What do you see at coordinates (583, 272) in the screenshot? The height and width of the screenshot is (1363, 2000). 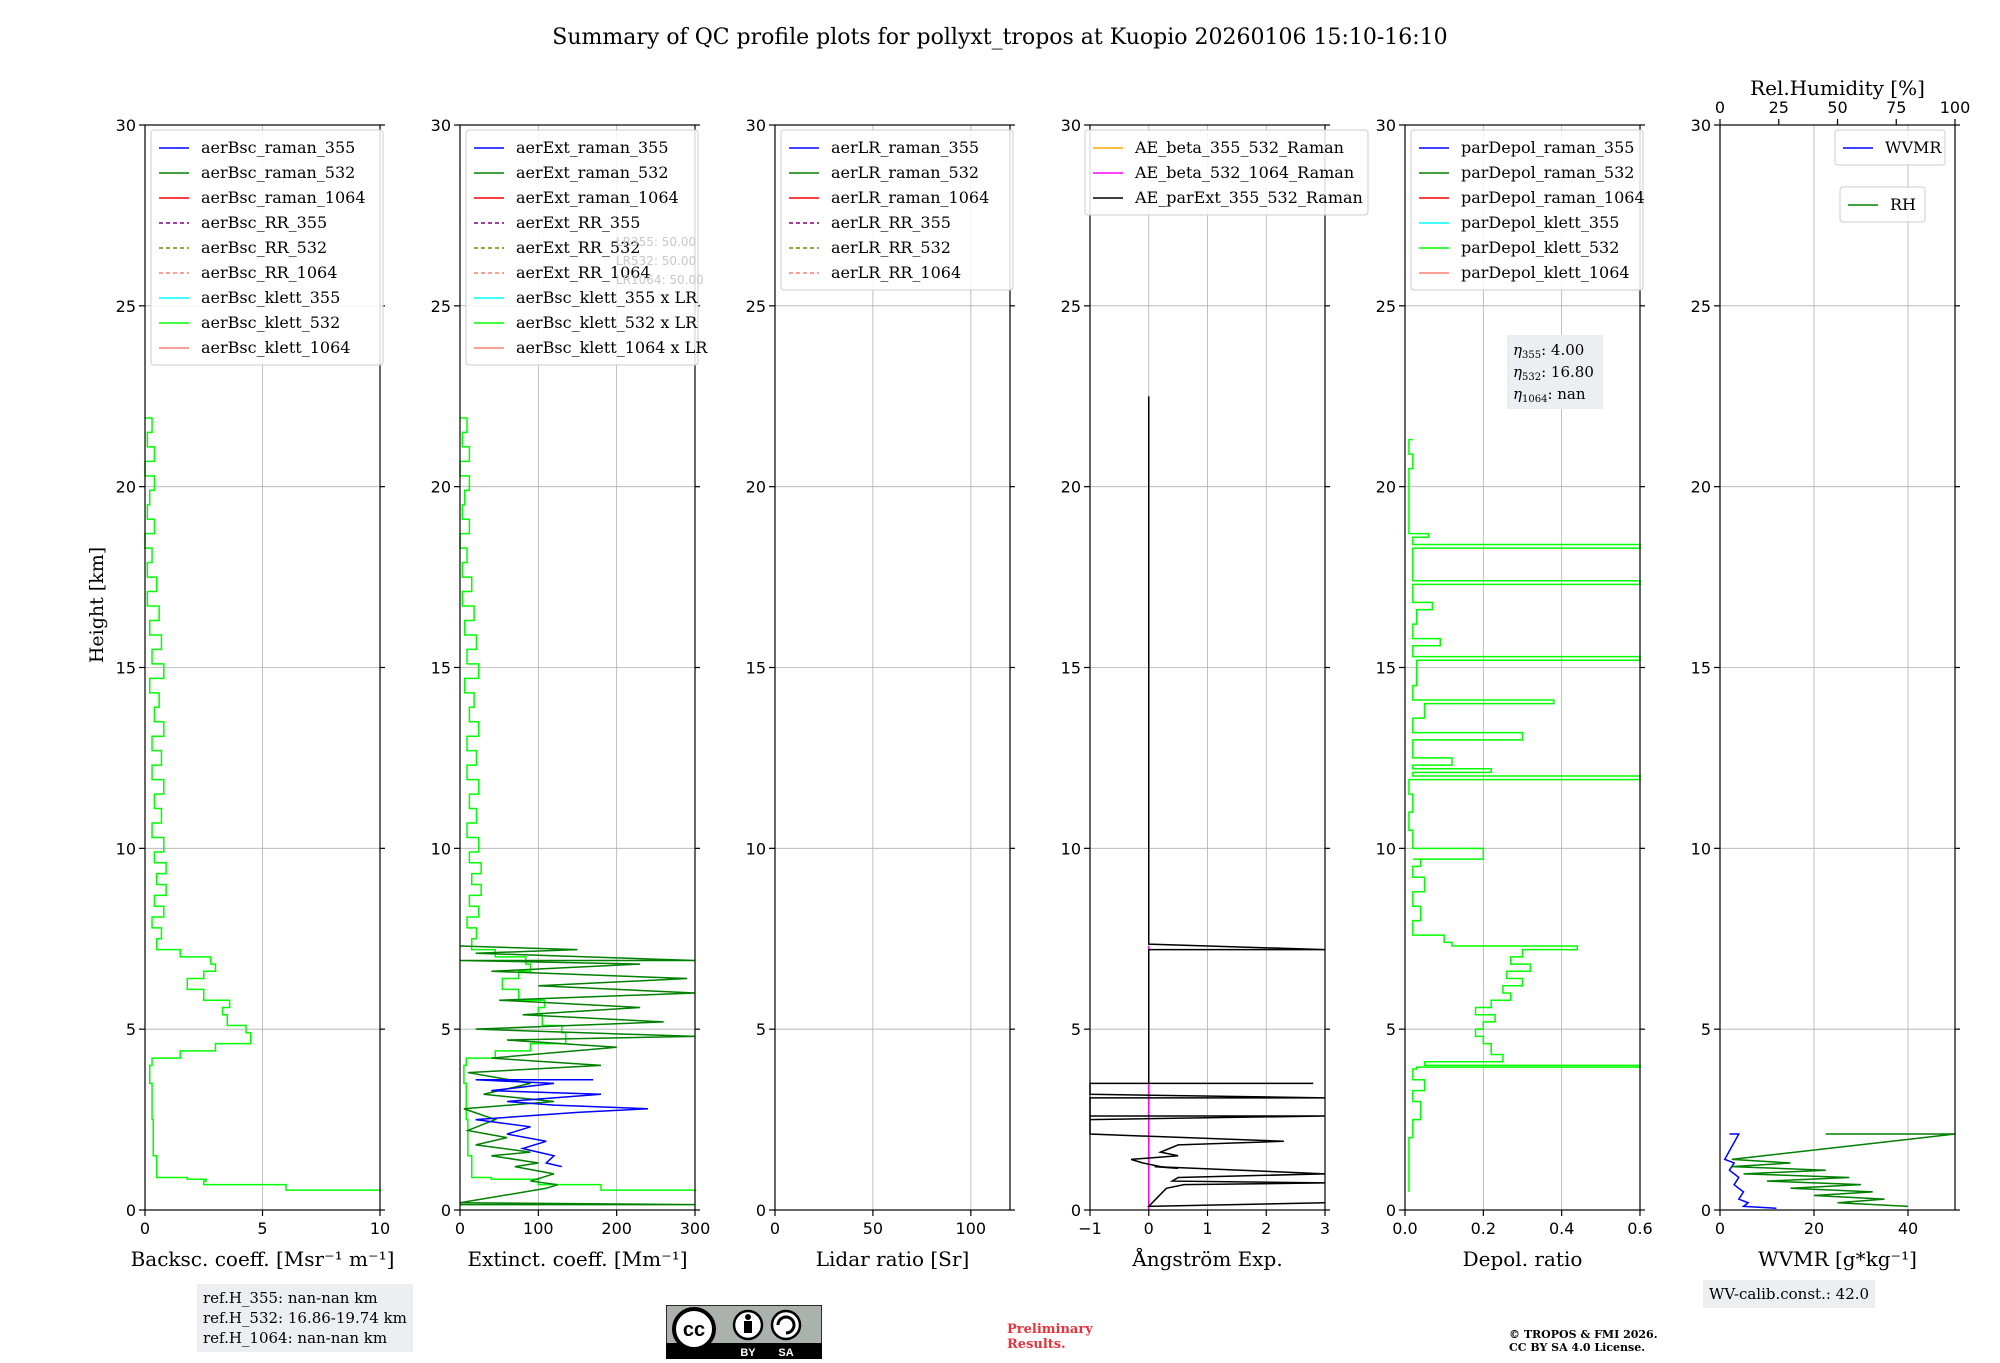 I see `legend-entry: aerExt_RR_1064` at bounding box center [583, 272].